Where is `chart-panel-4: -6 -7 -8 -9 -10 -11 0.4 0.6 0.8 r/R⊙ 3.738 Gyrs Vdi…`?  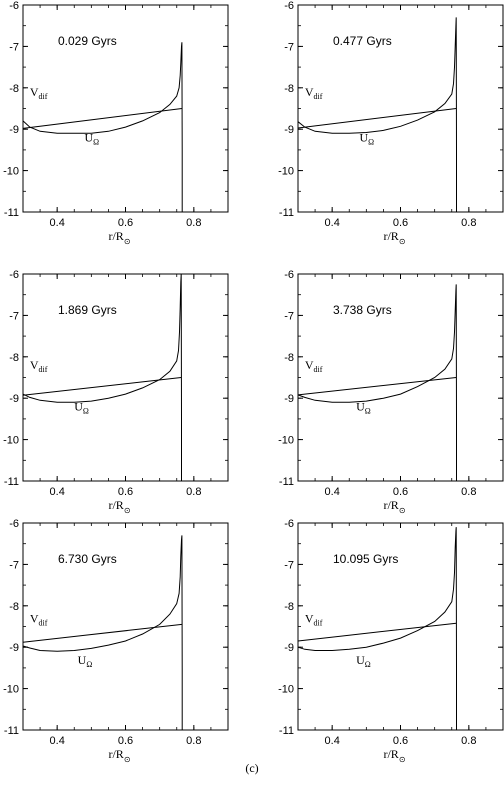
chart-panel-4: -6 -7 -8 -9 -10 -11 0.4 0.6 0.8 r/R⊙ 3.738 Gyrs Vdi… is located at coordinates (391, 392).